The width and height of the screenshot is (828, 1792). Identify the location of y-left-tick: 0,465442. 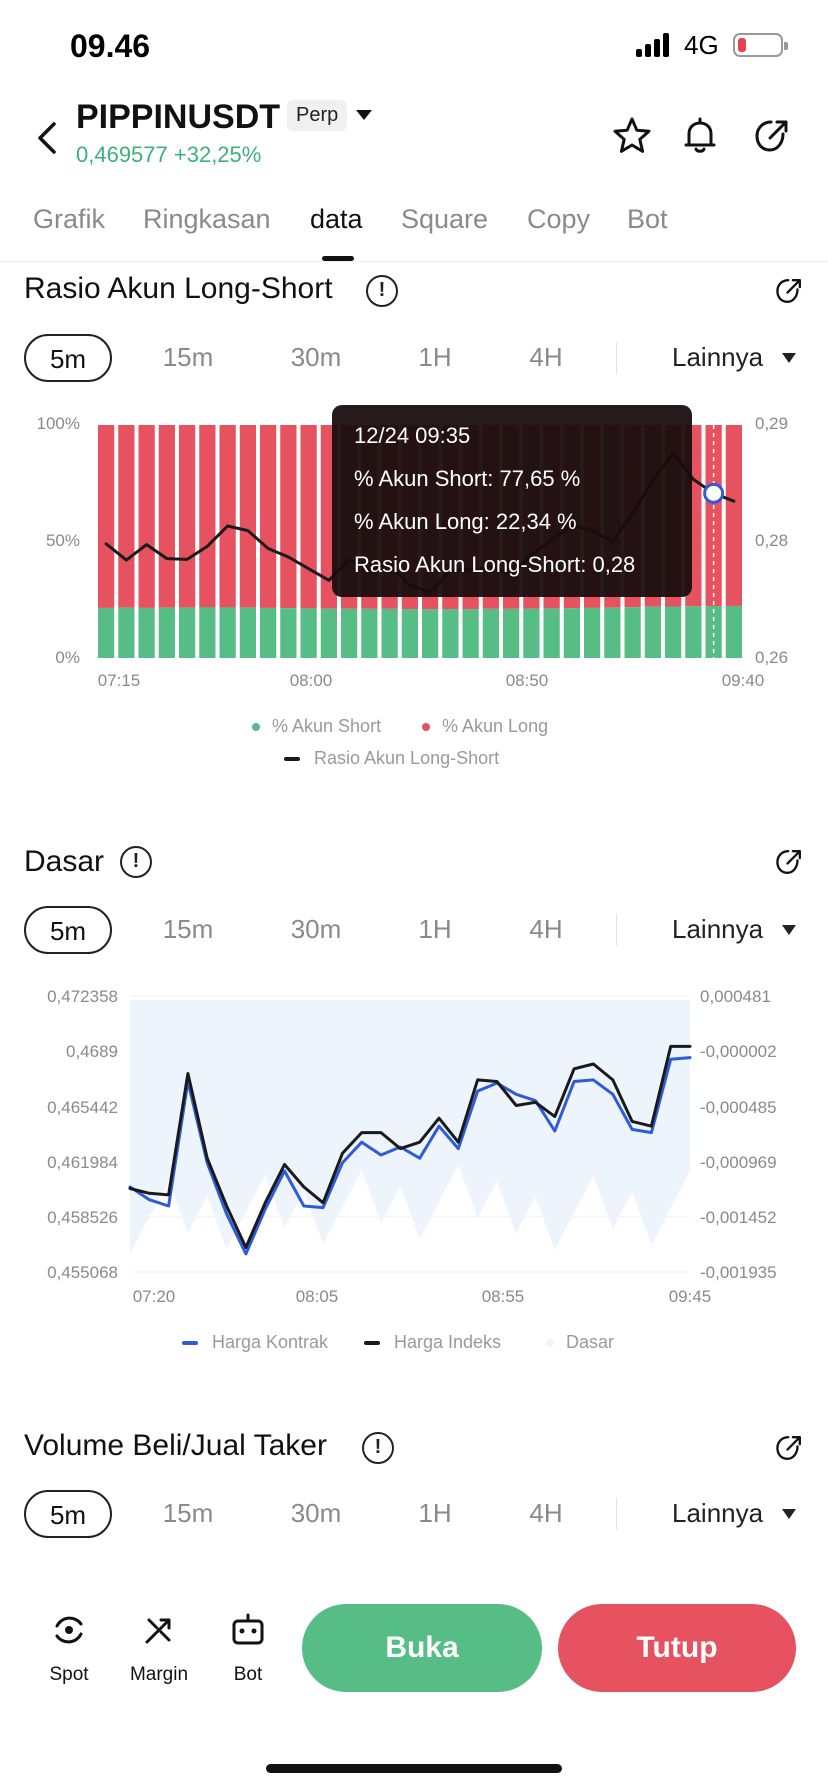
(82, 1107).